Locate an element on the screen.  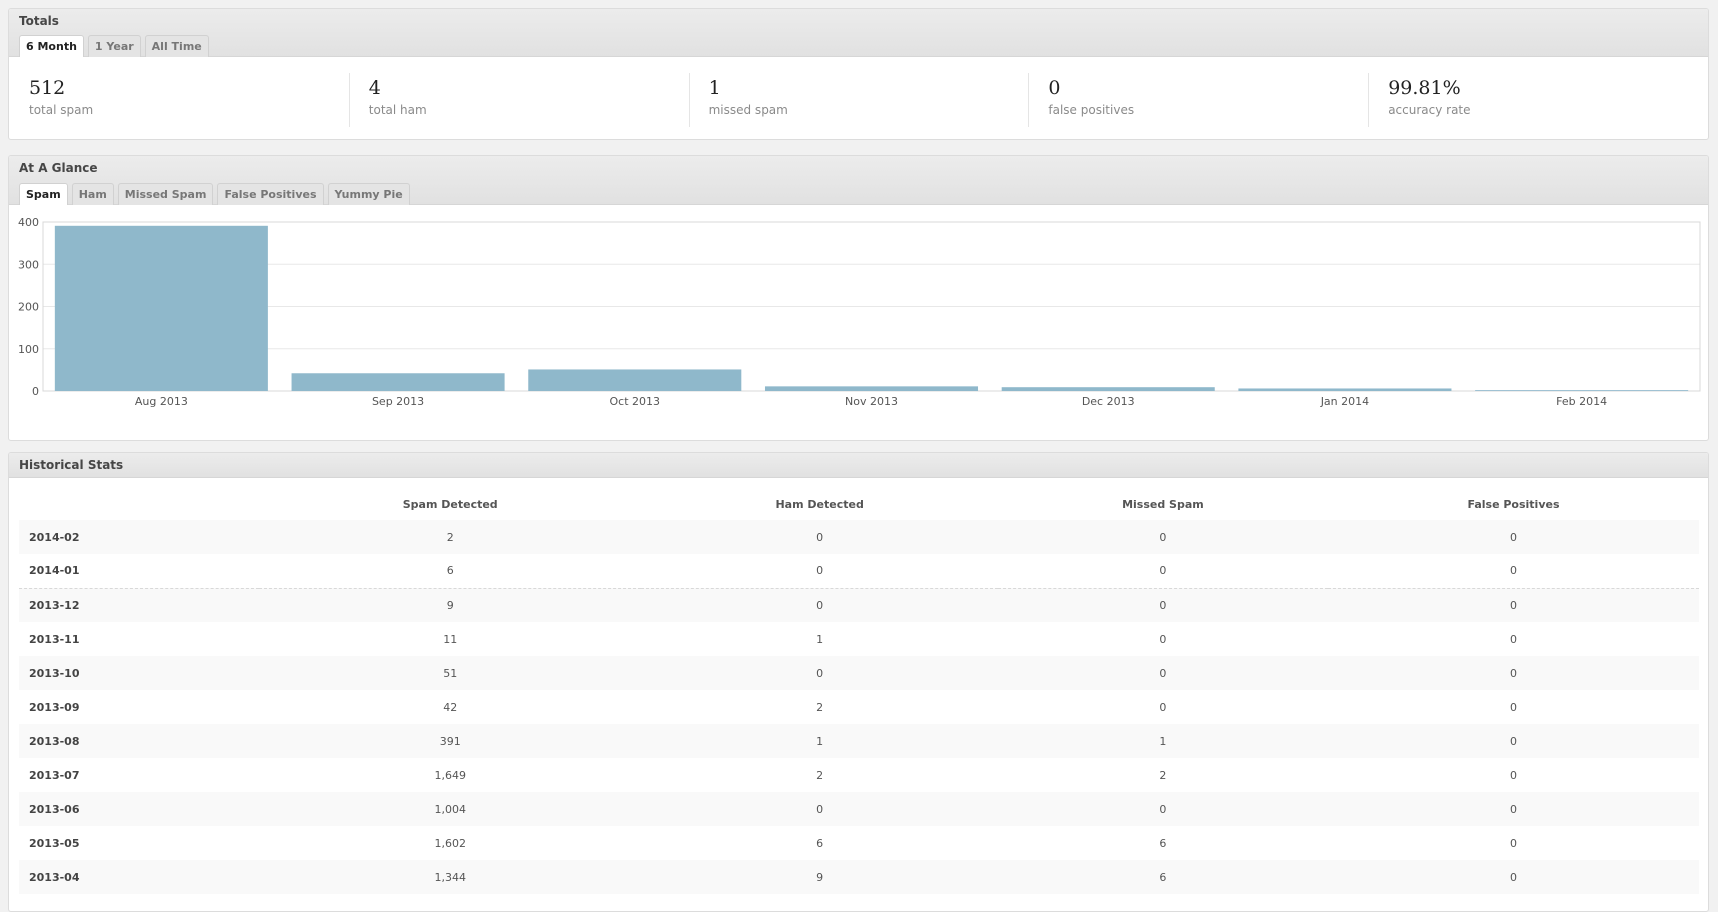
stat-value: 4 is located at coordinates (374, 88).